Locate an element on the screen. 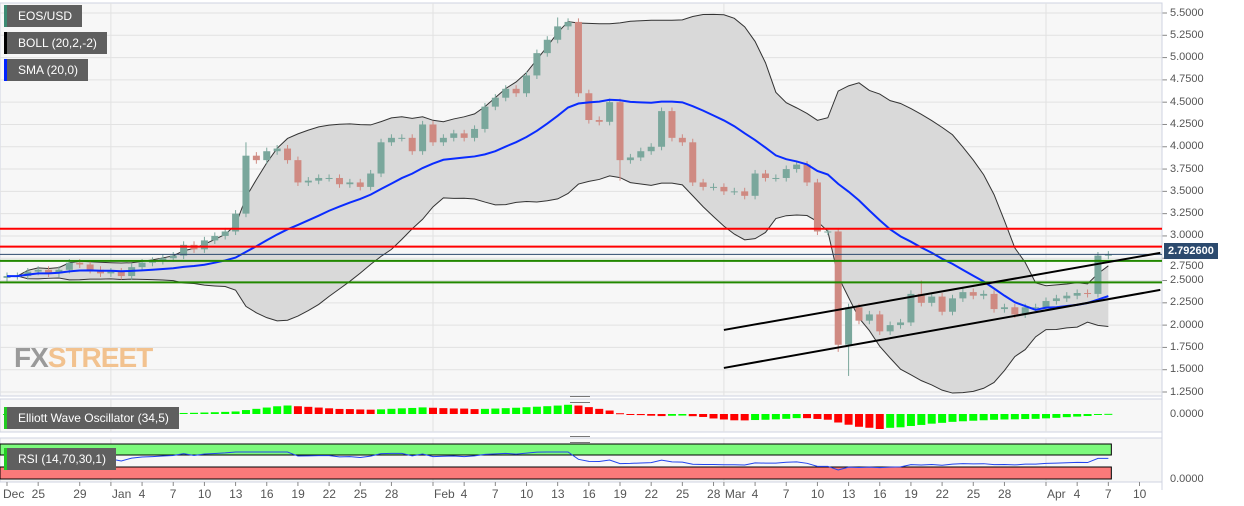 The height and width of the screenshot is (506, 1244). x-tick-label: Feb is located at coordinates (444, 494).